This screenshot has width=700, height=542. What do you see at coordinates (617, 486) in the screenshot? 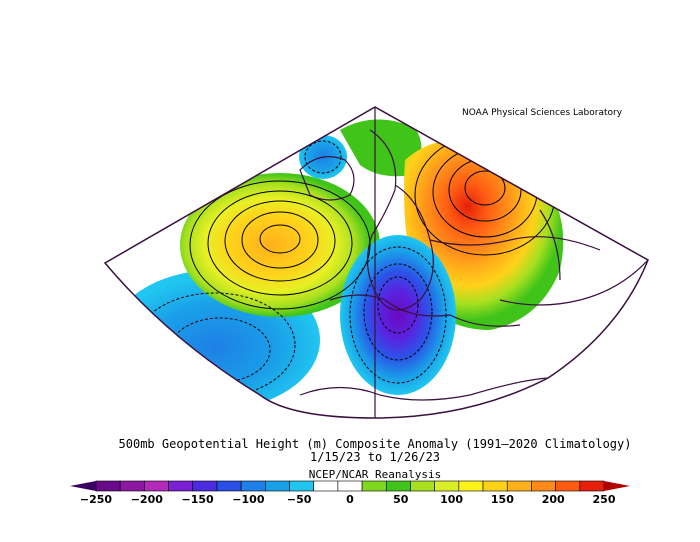
I see `colorbar-max-arrow` at bounding box center [617, 486].